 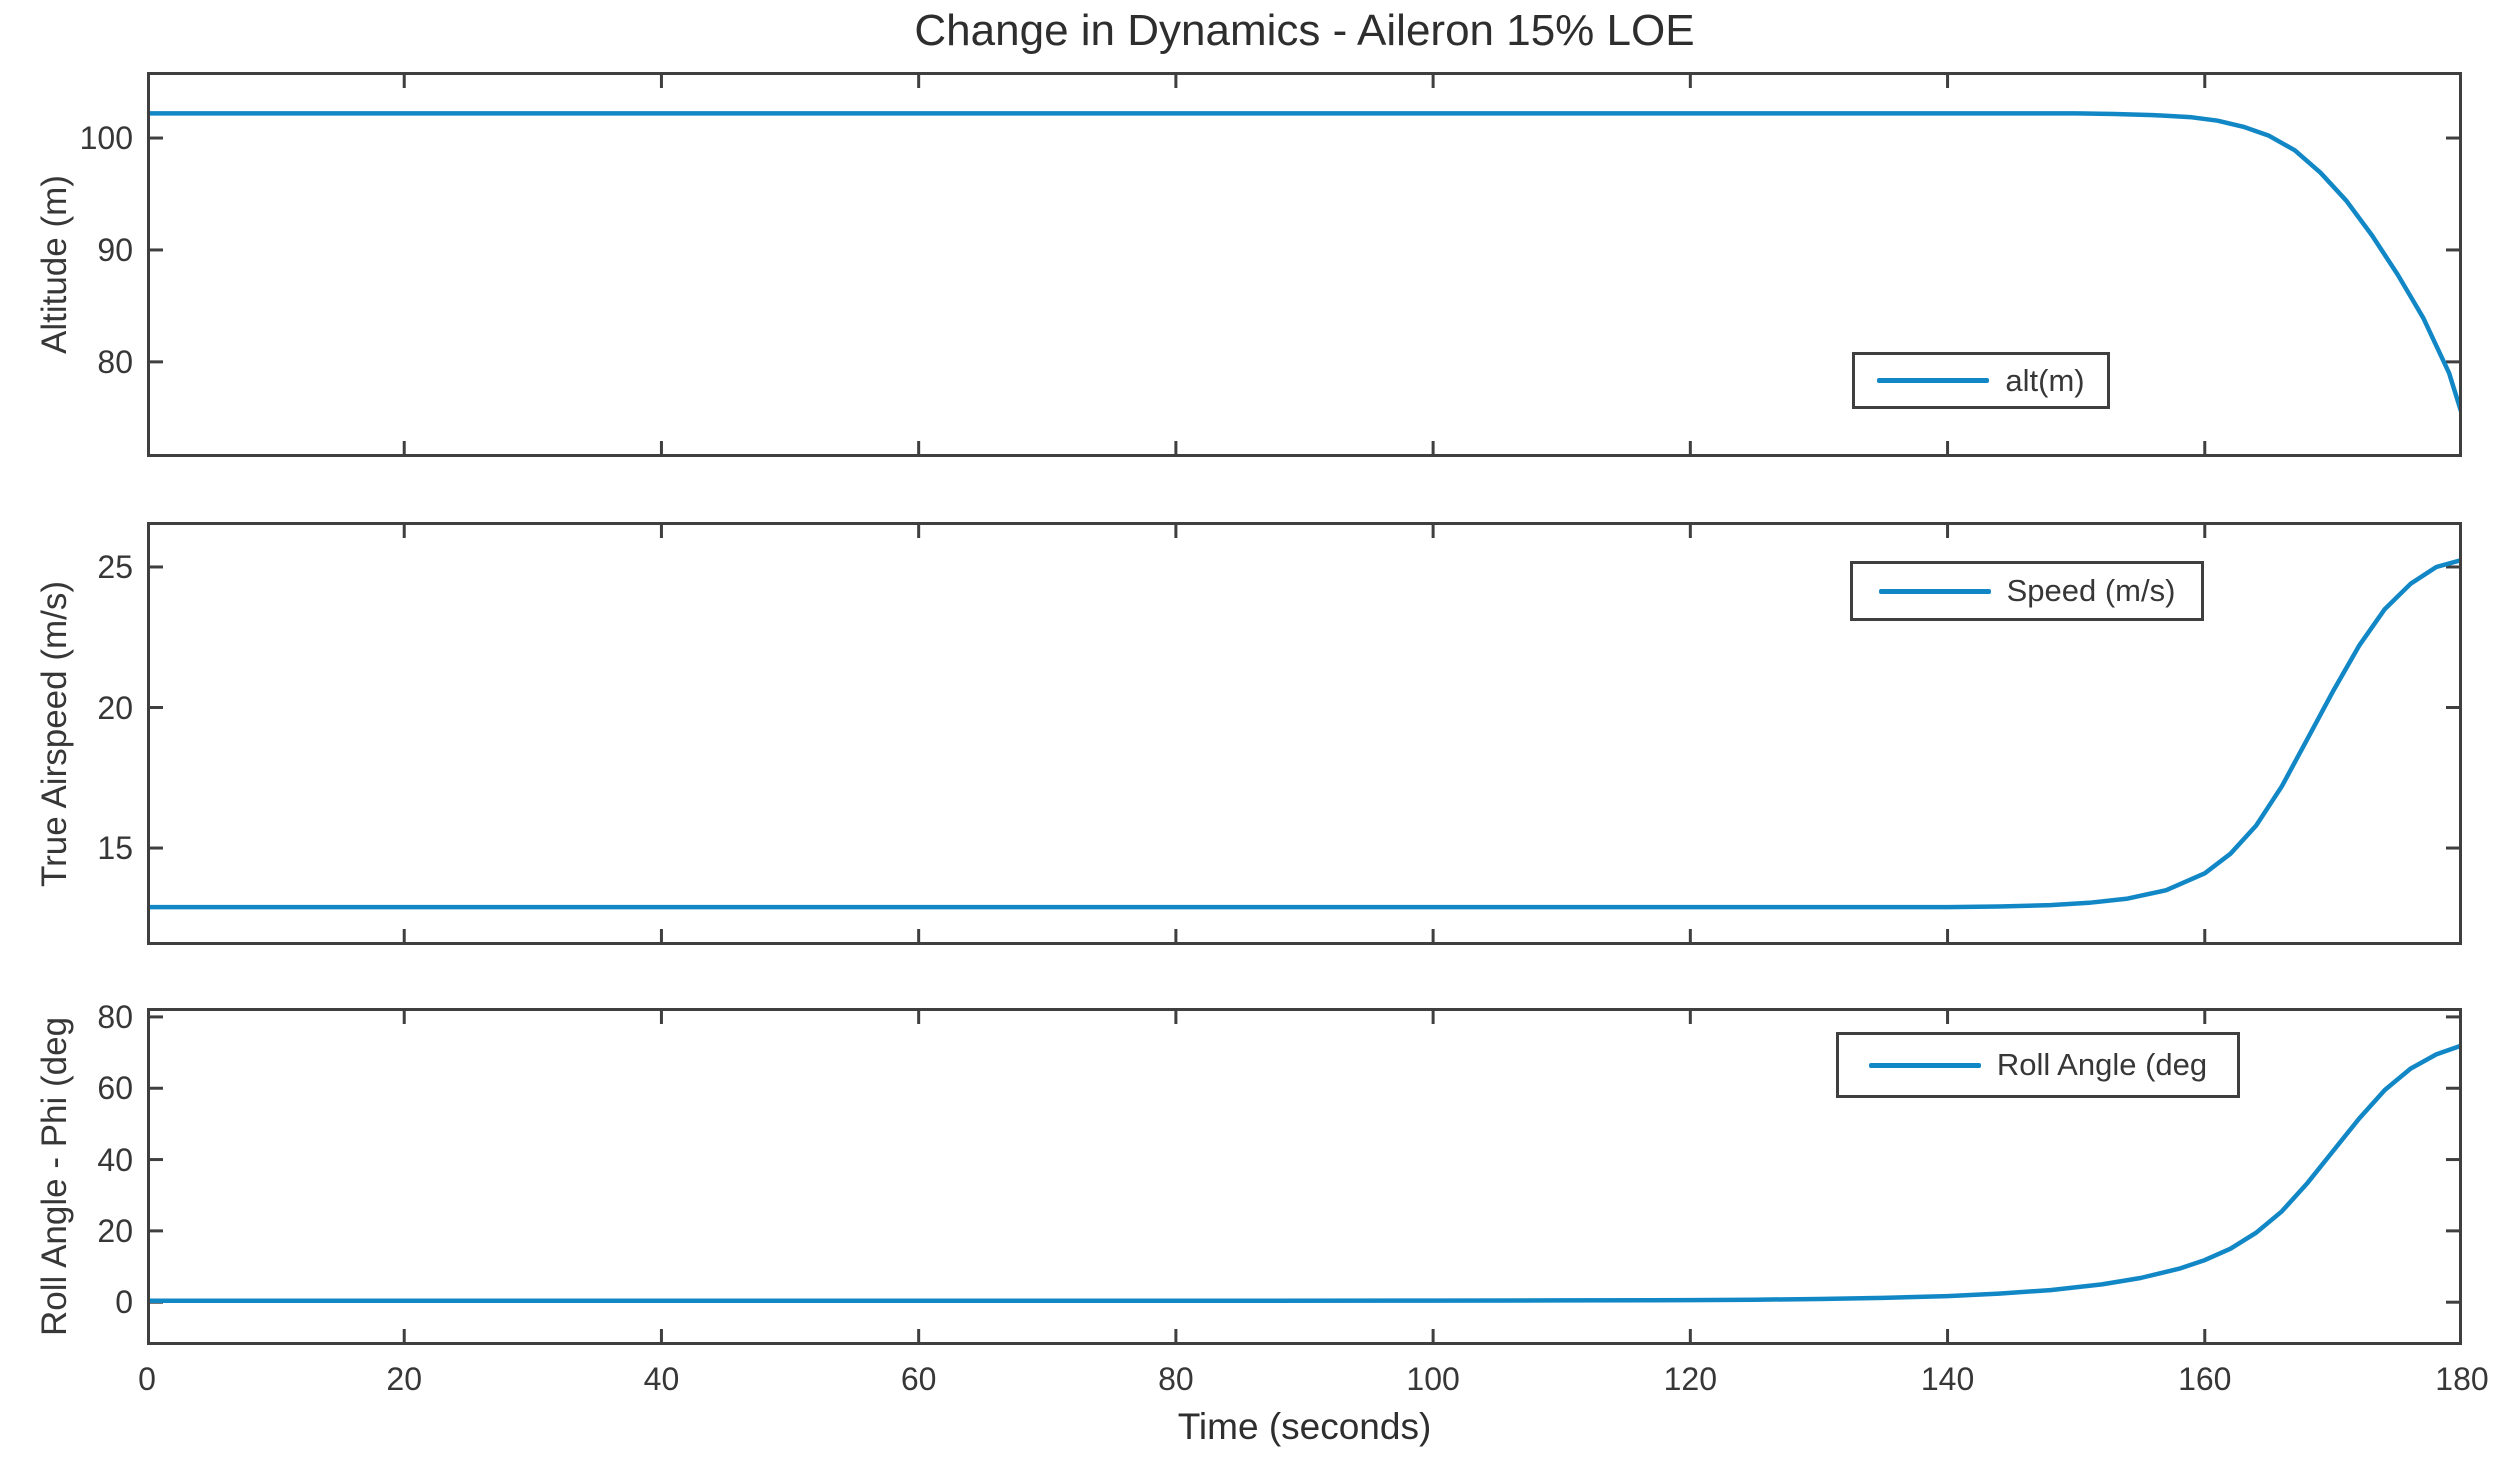 What do you see at coordinates (106, 138) in the screenshot?
I see `y-tick-label: 100` at bounding box center [106, 138].